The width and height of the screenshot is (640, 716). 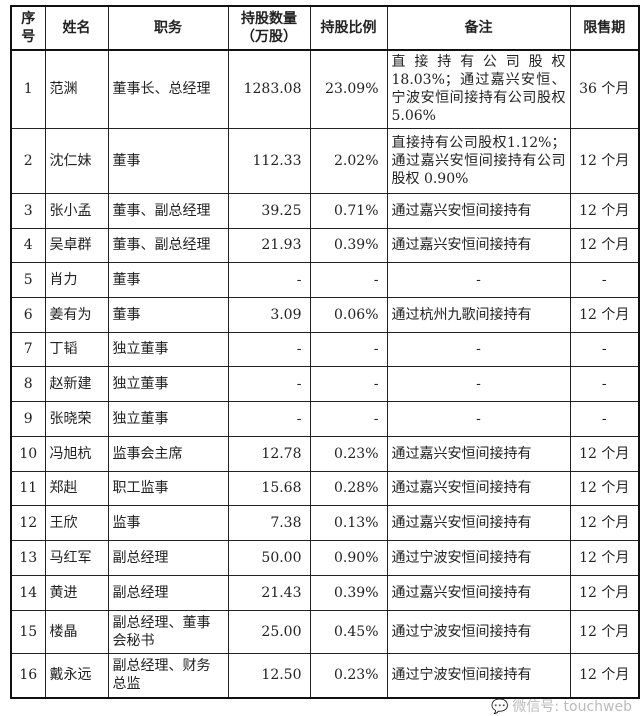 I want to click on cell-shares: 50.00, so click(x=269, y=557).